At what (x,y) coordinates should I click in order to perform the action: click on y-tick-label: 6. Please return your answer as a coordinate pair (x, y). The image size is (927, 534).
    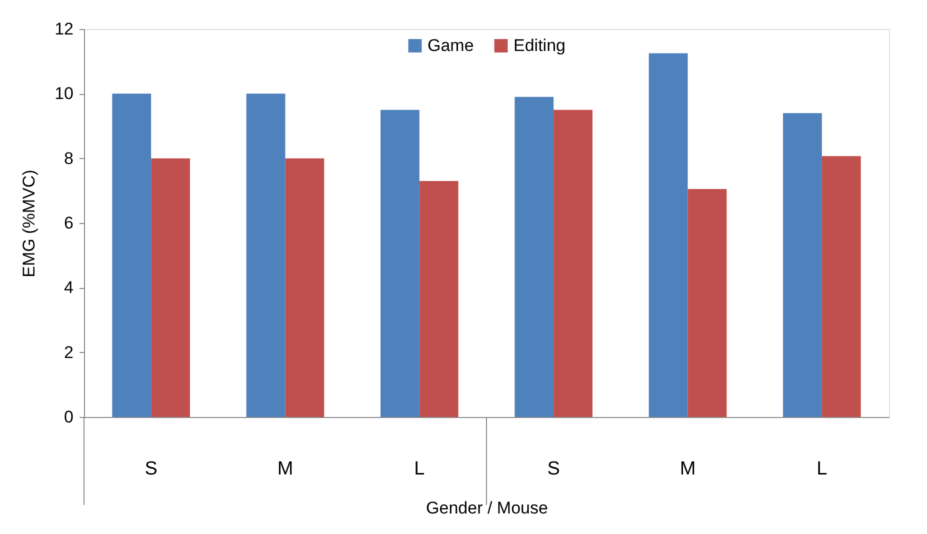
    Looking at the image, I should click on (69, 223).